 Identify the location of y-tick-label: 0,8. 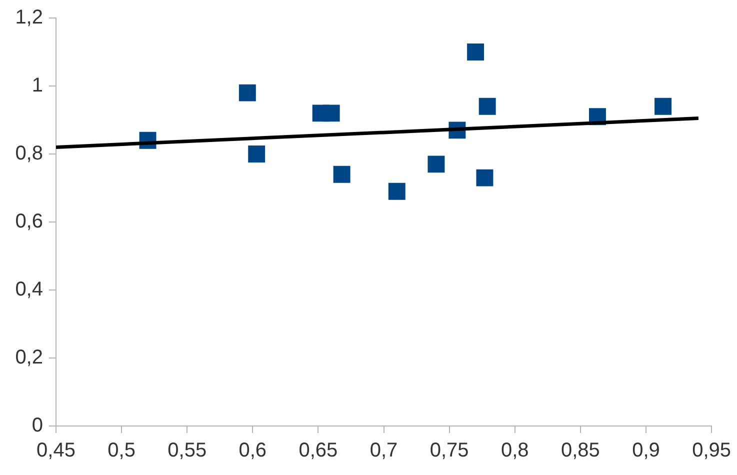
(29, 153).